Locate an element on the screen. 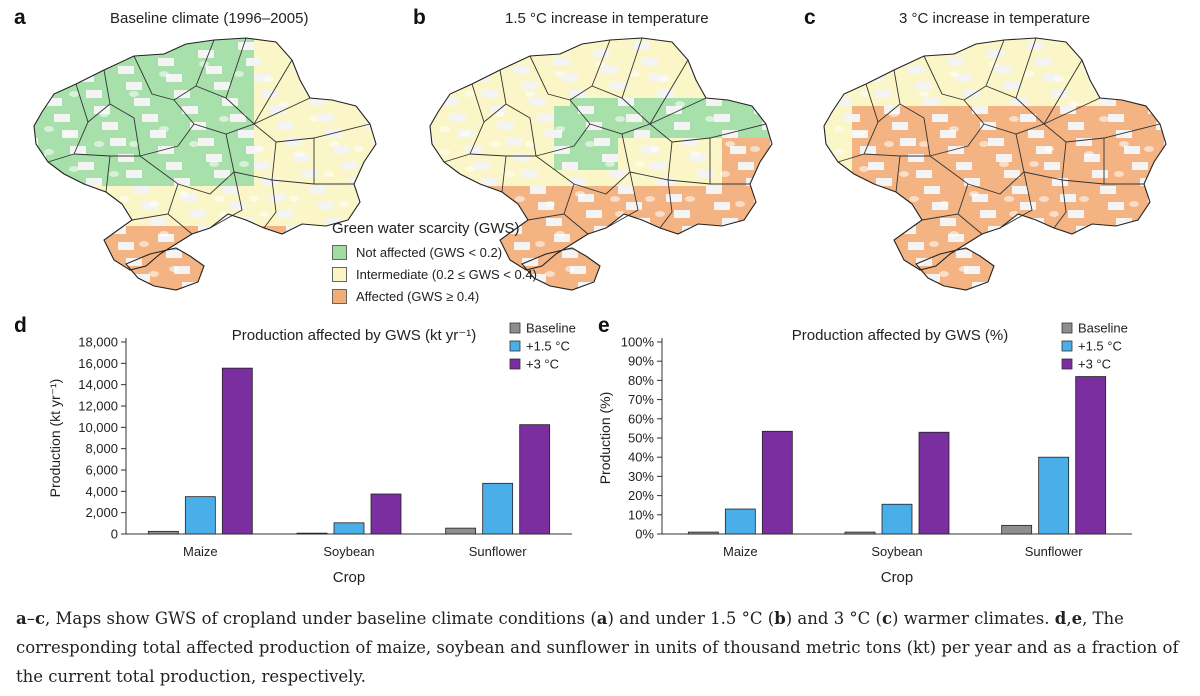  legend-swatch-intermediate is located at coordinates (339, 274).